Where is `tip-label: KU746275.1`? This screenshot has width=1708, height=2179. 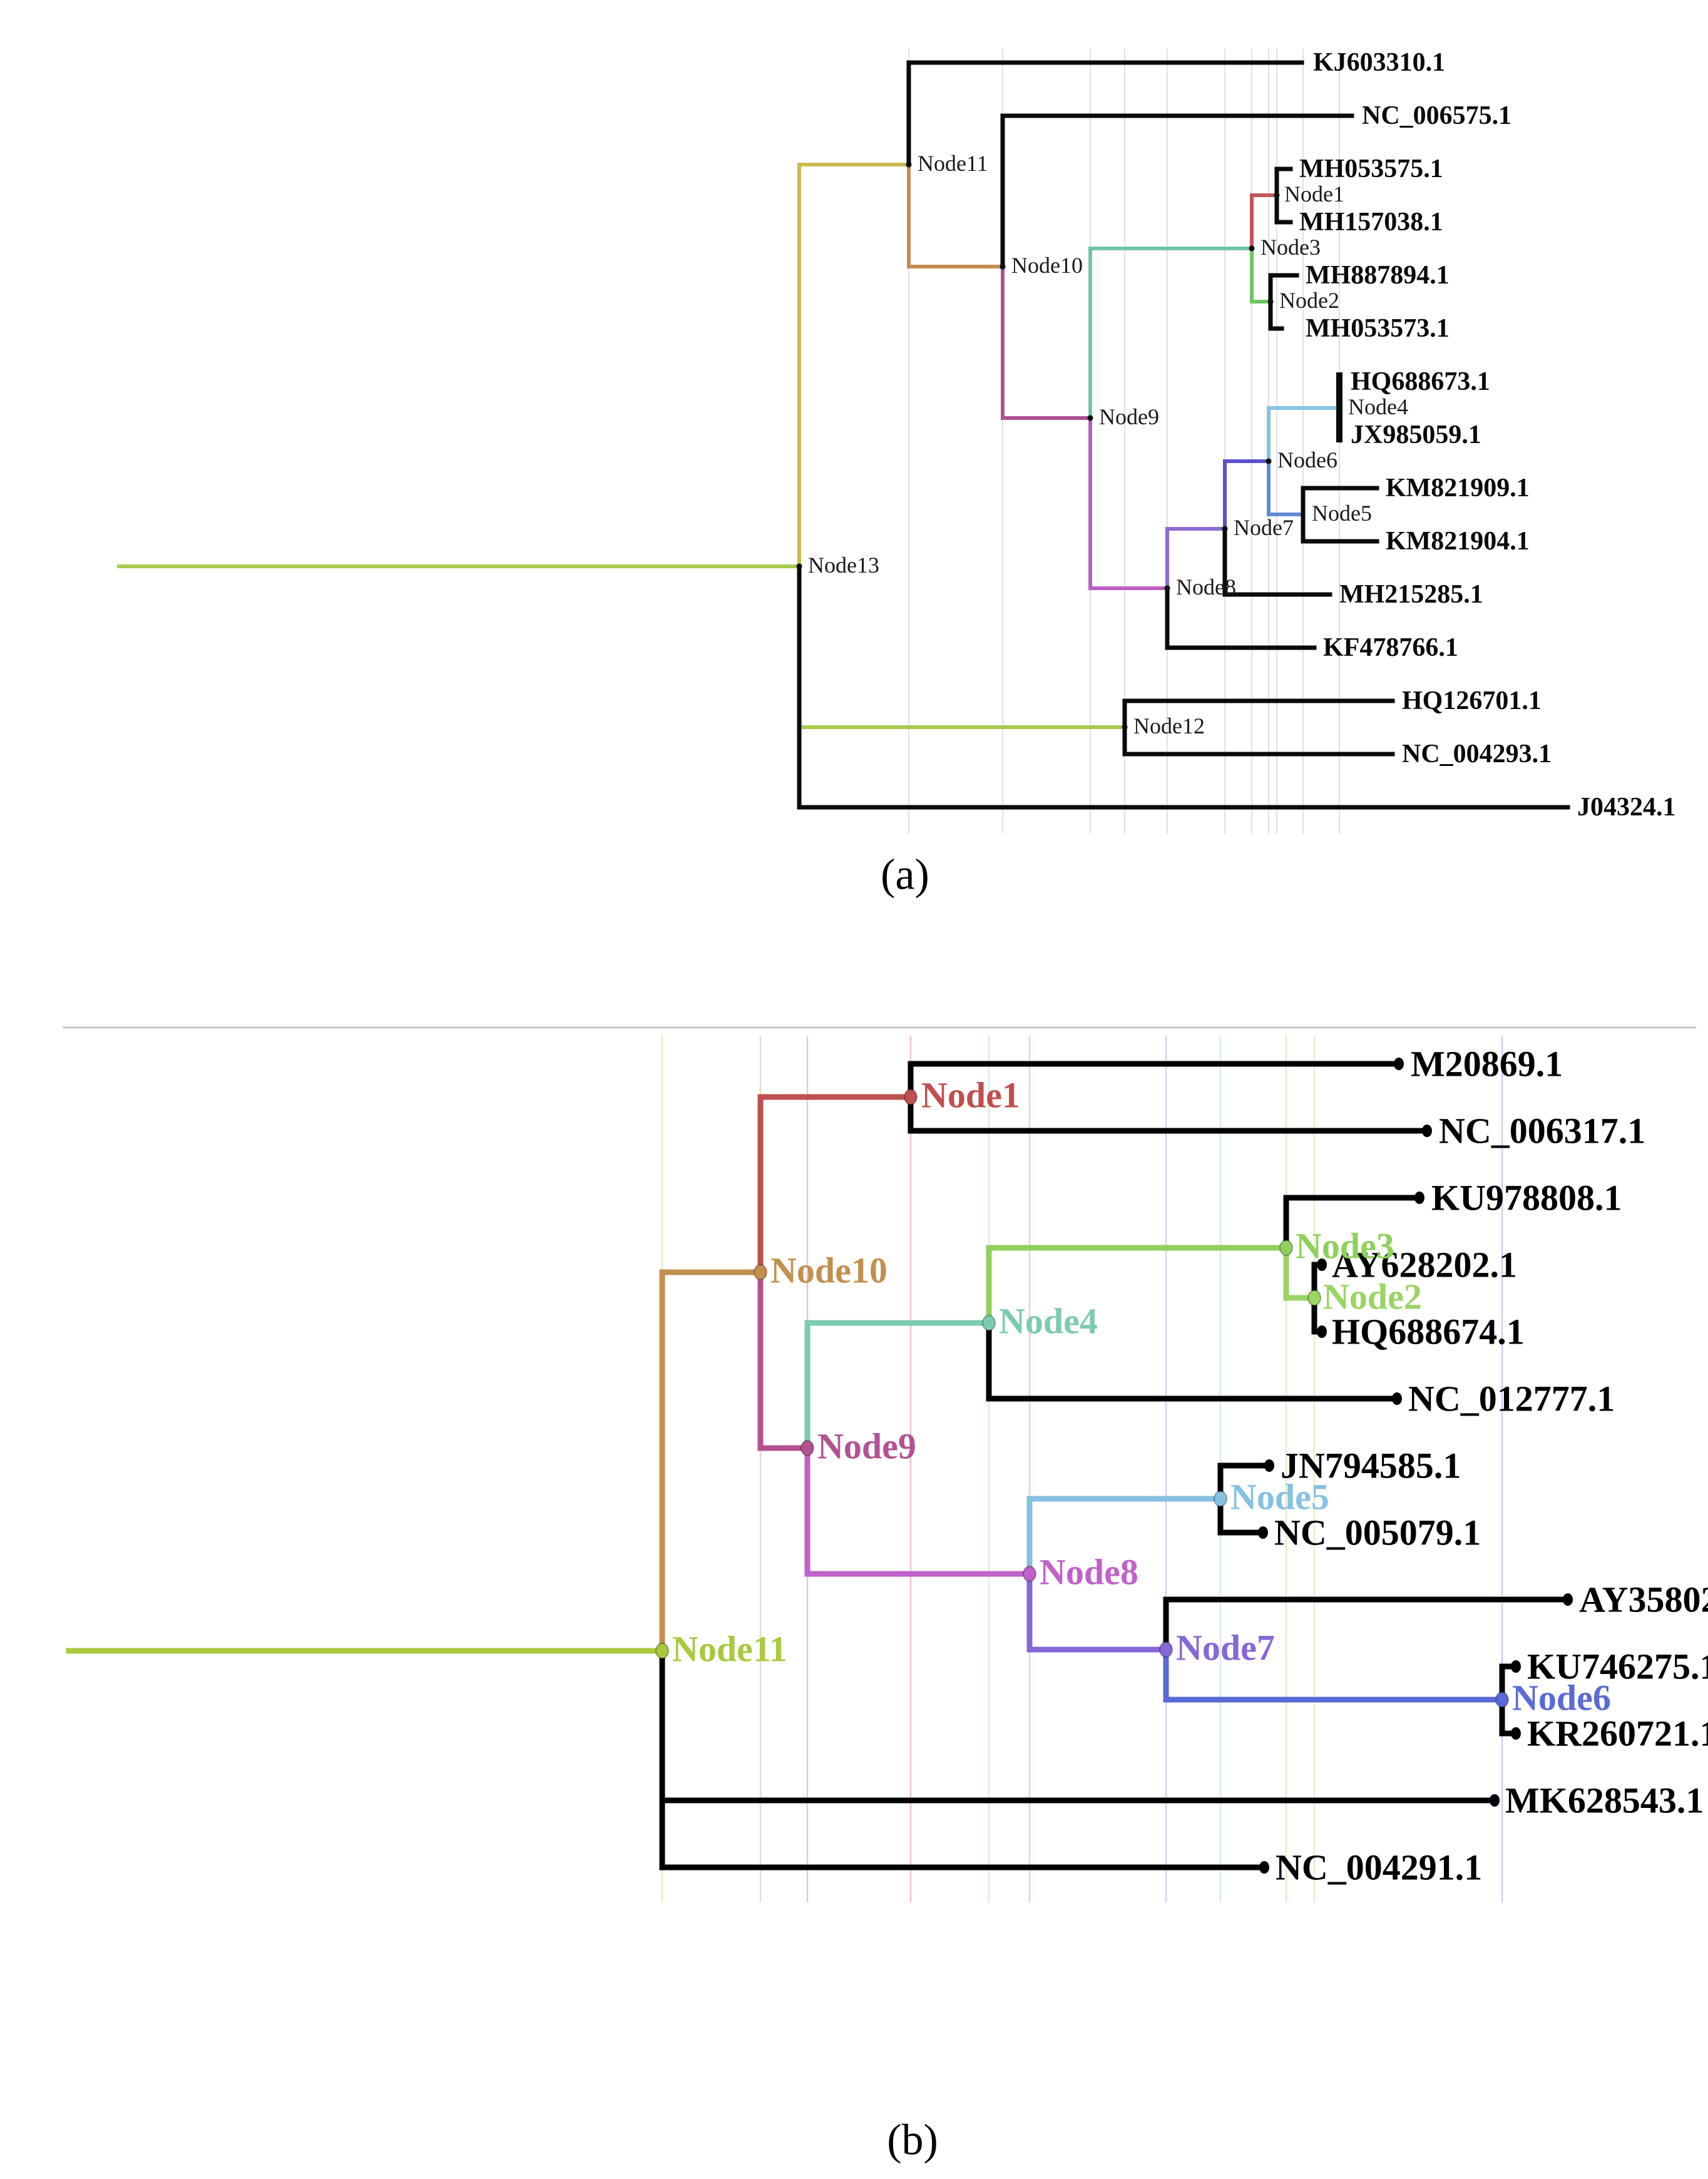
tip-label: KU746275.1 is located at coordinates (1617, 1666).